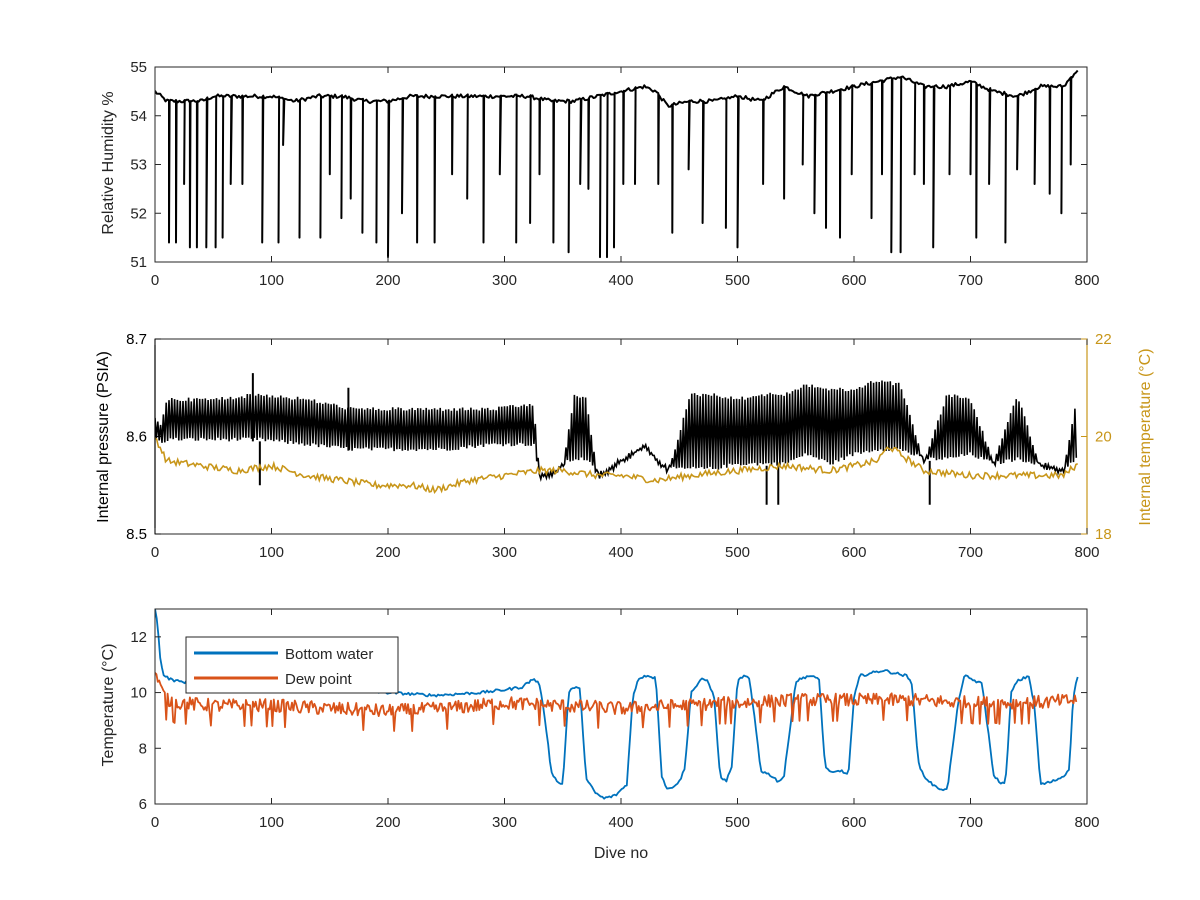 The image size is (1200, 900). What do you see at coordinates (138, 637) in the screenshot?
I see `y-tick-label: 12` at bounding box center [138, 637].